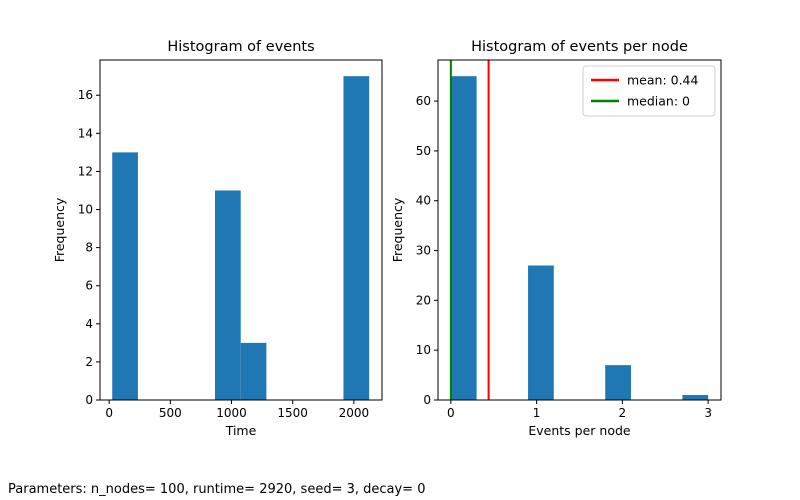 This screenshot has height=500, width=800. Describe the element at coordinates (423, 300) in the screenshot. I see `y-tick-label: 20` at that location.